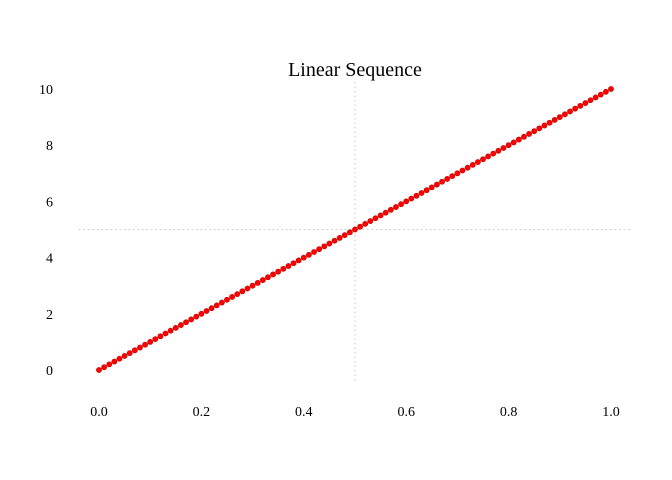 This screenshot has height=480, width=672. I want to click on x-tick-label: 0.6, so click(406, 412).